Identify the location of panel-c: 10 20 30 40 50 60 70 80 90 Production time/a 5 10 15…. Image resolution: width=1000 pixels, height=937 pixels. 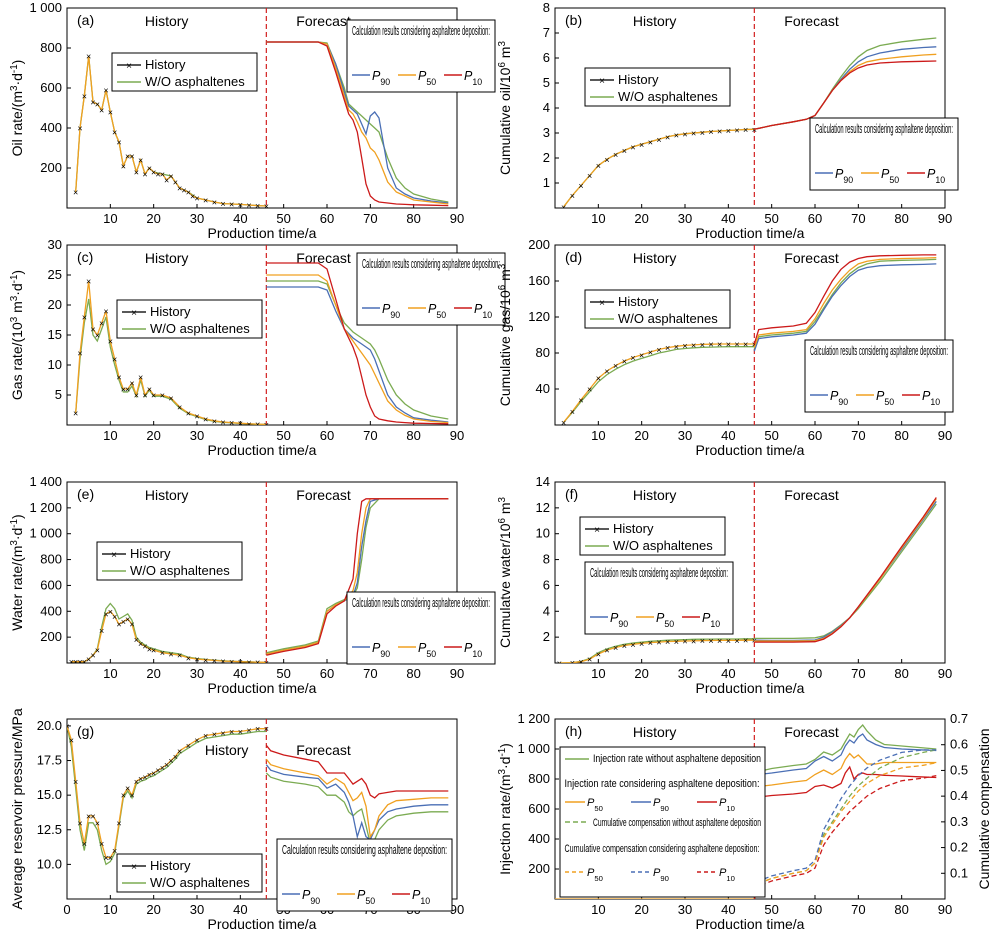
(257, 347).